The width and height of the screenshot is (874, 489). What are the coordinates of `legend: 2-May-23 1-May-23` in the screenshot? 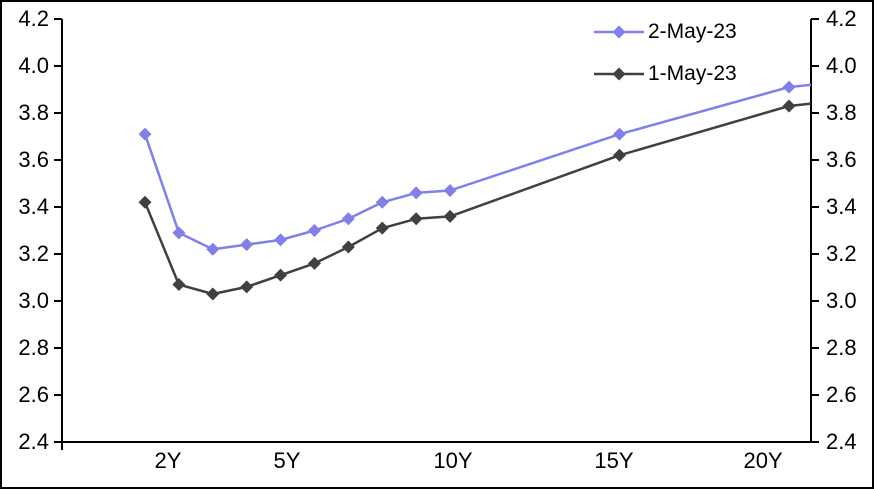 It's located at (665, 53).